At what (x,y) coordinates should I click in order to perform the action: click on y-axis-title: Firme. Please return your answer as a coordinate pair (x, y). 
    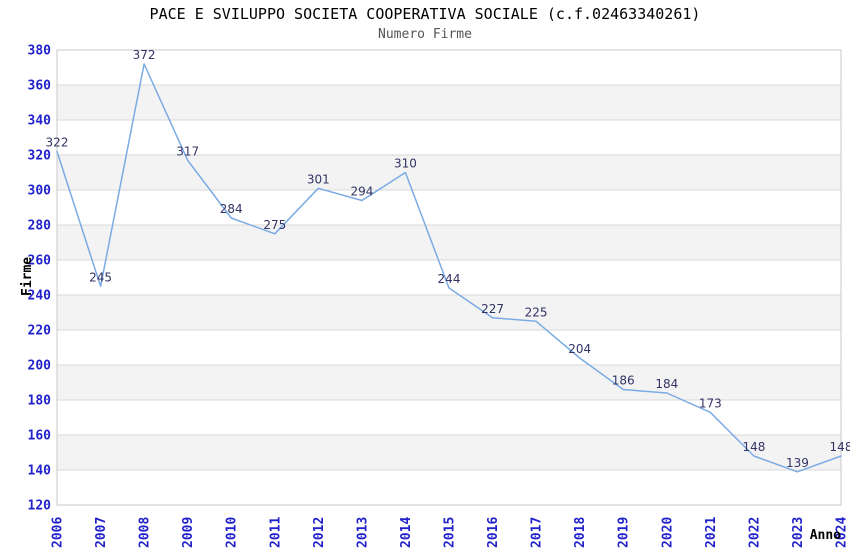
    Looking at the image, I should click on (27, 276).